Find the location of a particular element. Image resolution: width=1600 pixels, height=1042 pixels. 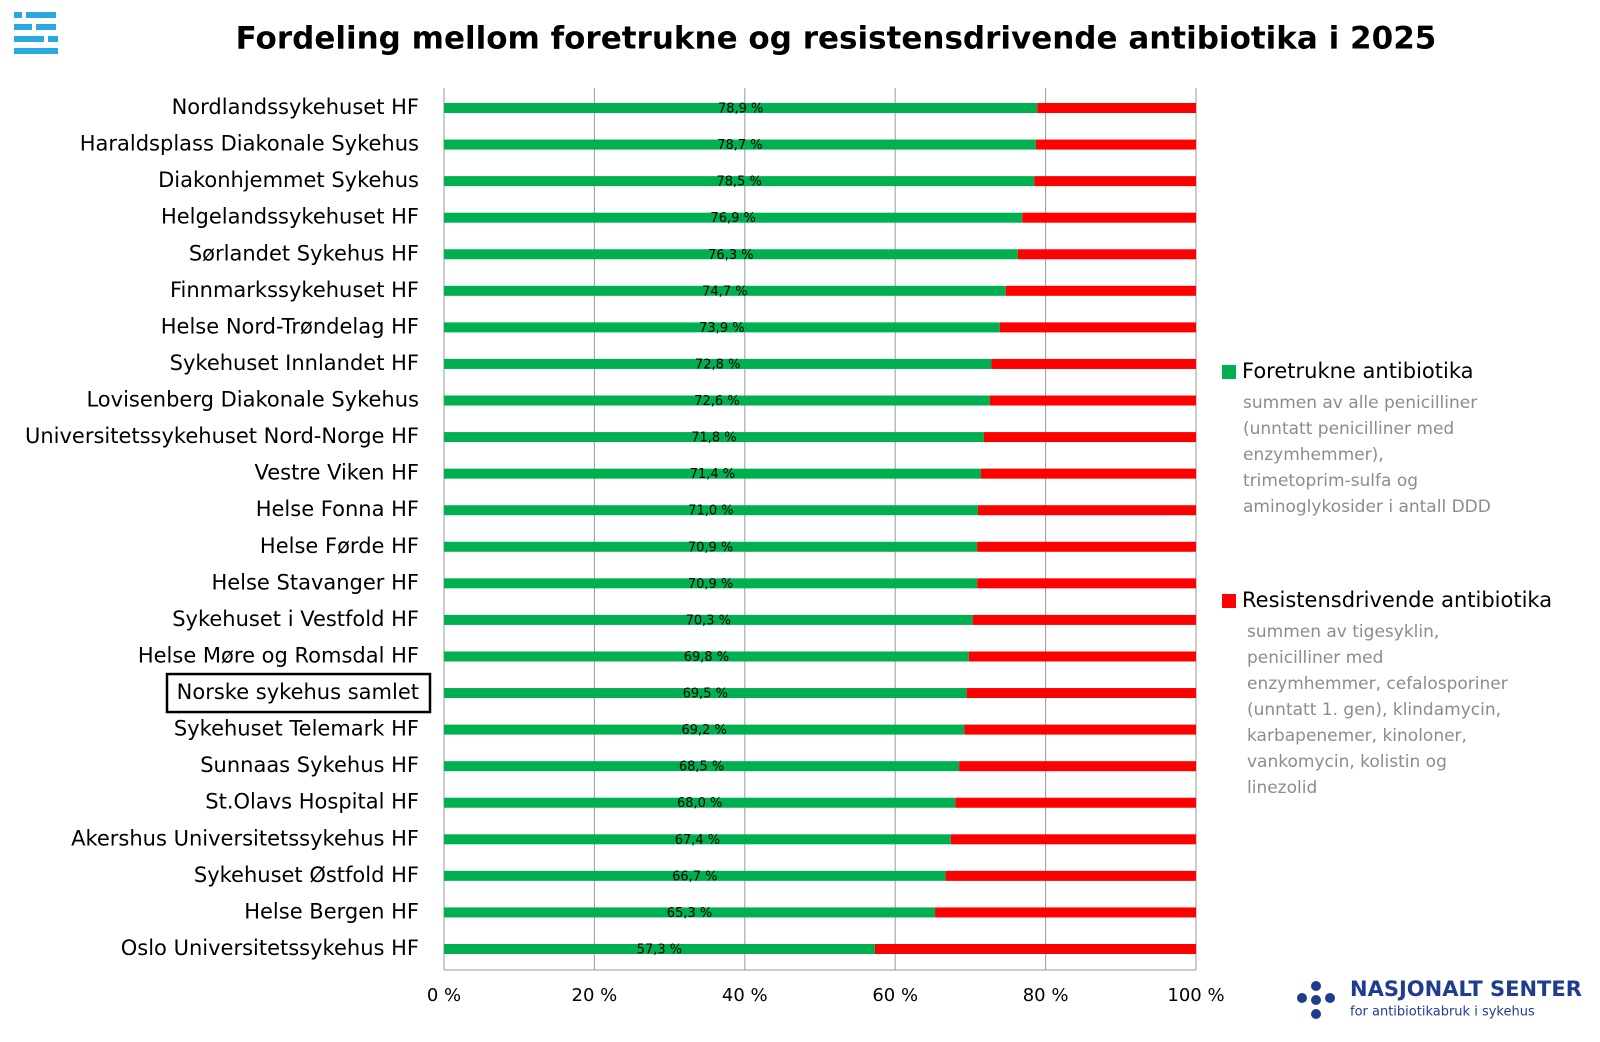

value-label: 70,3 % is located at coordinates (708, 620).